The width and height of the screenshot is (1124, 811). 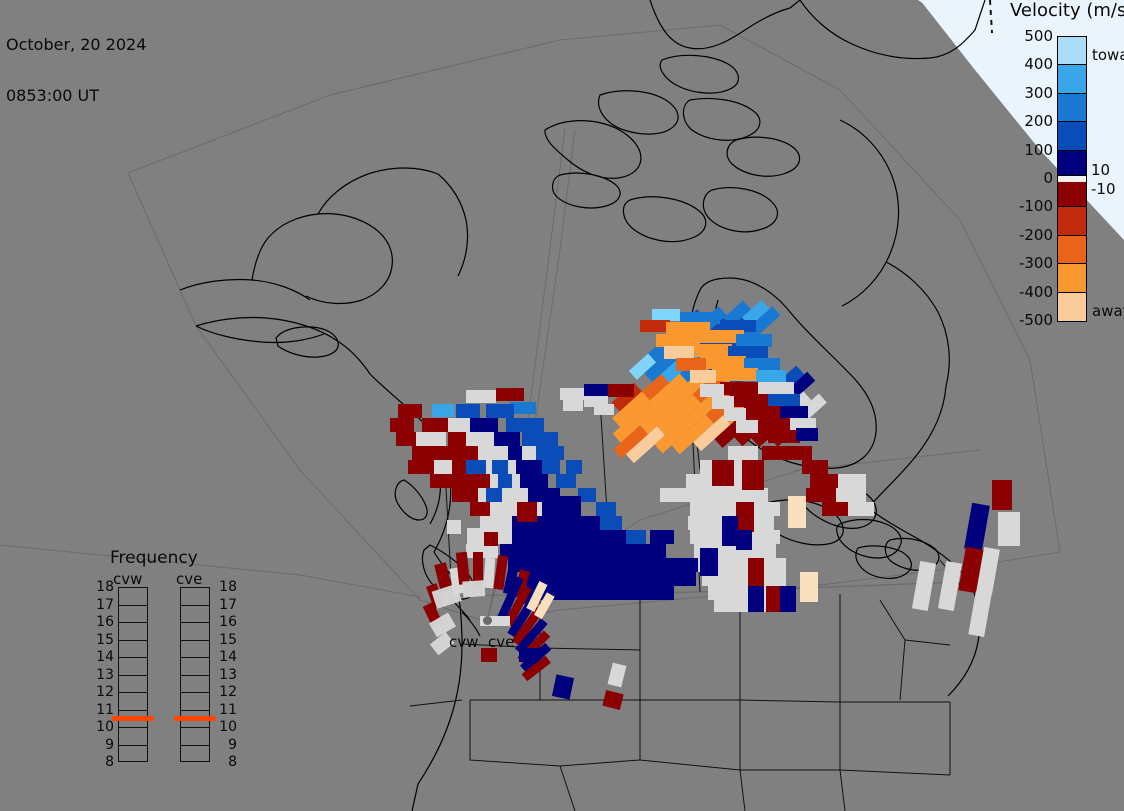 I want to click on velocity-band--300-to--200, so click(x=1072, y=250).